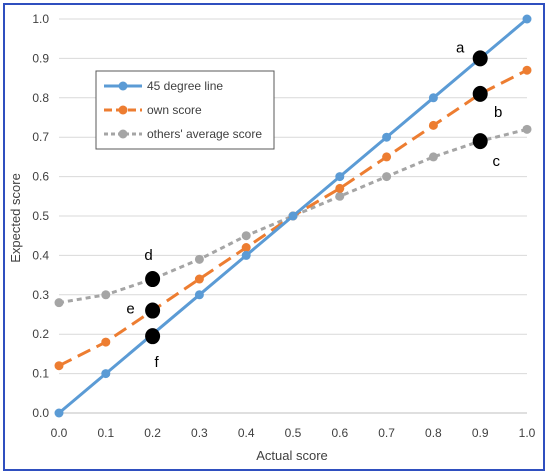 This screenshot has height=476, width=550. Describe the element at coordinates (199, 433) in the screenshot. I see `x-tick-label: 0.3` at that location.